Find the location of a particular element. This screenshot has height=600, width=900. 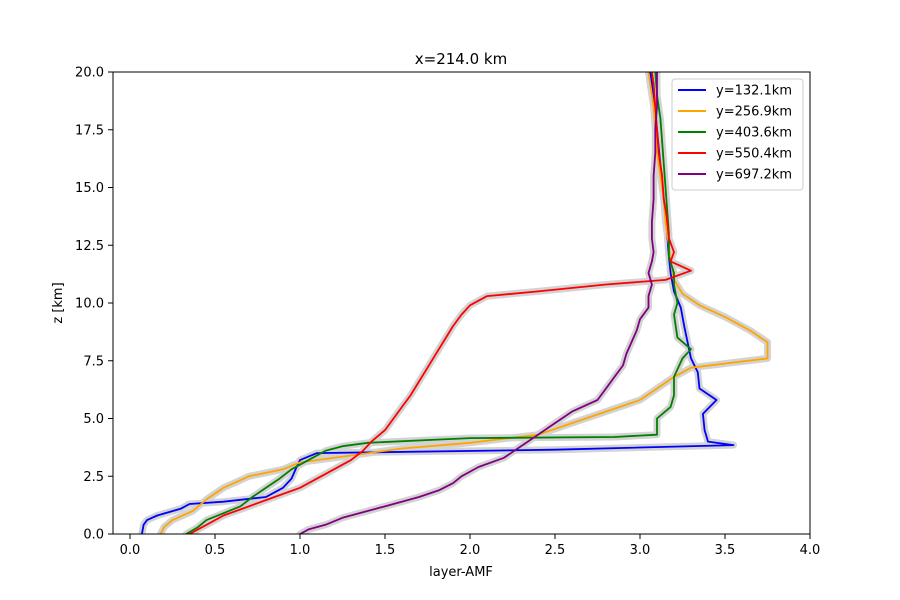

legend-label-4: y=550.4km is located at coordinates (754, 154).